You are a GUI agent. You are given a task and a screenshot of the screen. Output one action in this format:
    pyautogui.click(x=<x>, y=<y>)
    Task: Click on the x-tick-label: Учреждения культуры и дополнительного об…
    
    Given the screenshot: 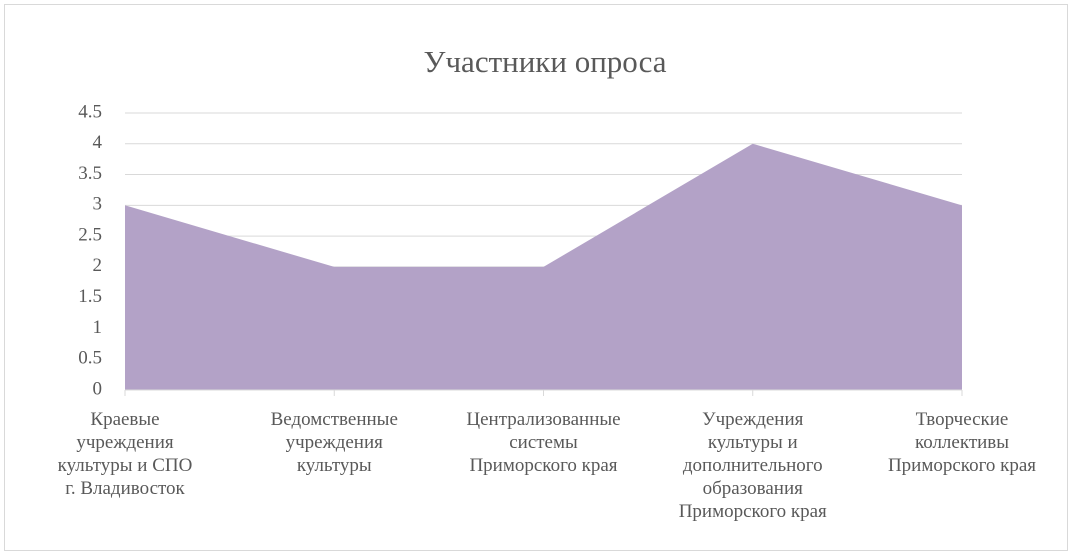 What is the action you would take?
    pyautogui.click(x=752, y=465)
    